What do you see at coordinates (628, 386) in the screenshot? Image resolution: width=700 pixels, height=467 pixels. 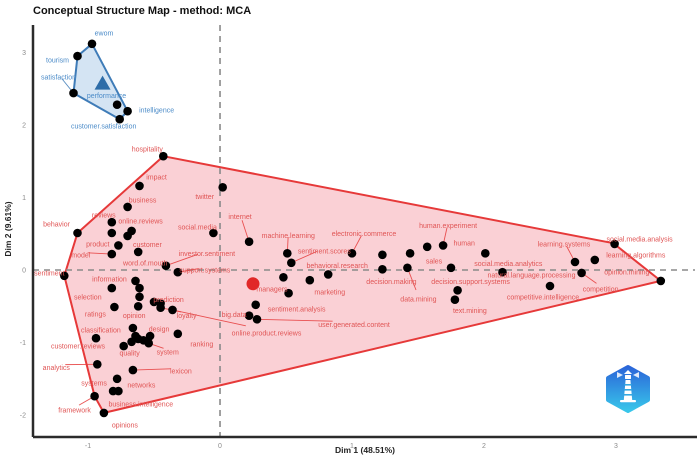 I see `lighthouse-icon` at bounding box center [628, 386].